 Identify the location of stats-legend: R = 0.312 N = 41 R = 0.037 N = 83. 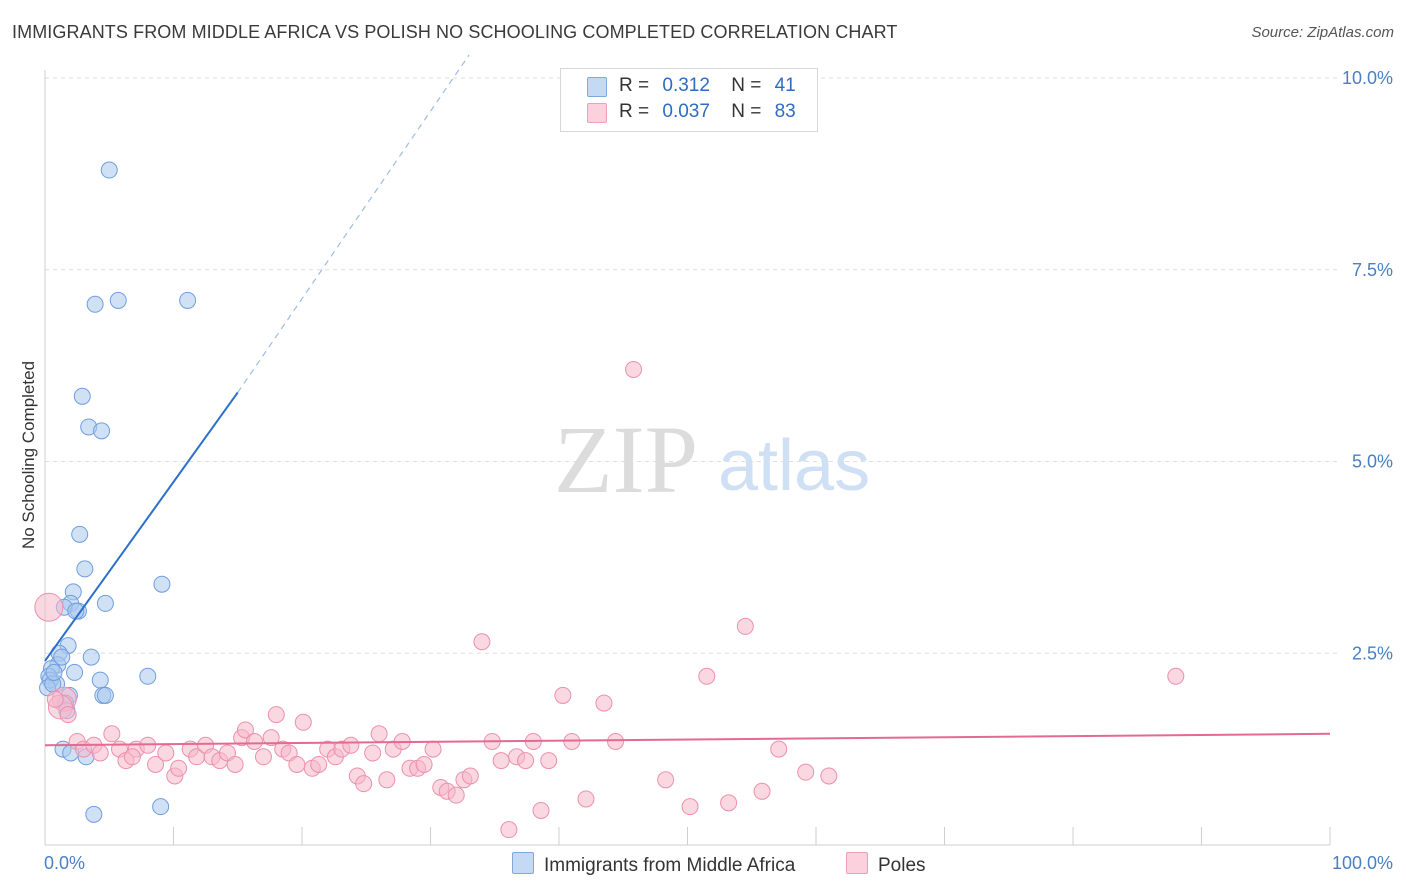
(689, 100).